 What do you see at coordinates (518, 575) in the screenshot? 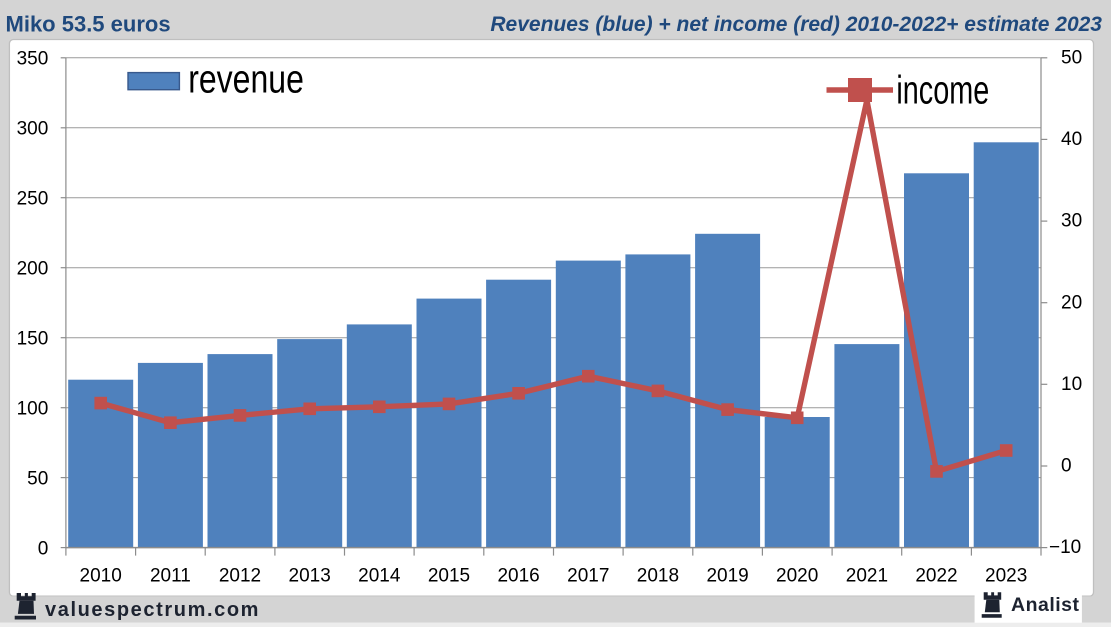
I see `svg-text: 2016` at bounding box center [518, 575].